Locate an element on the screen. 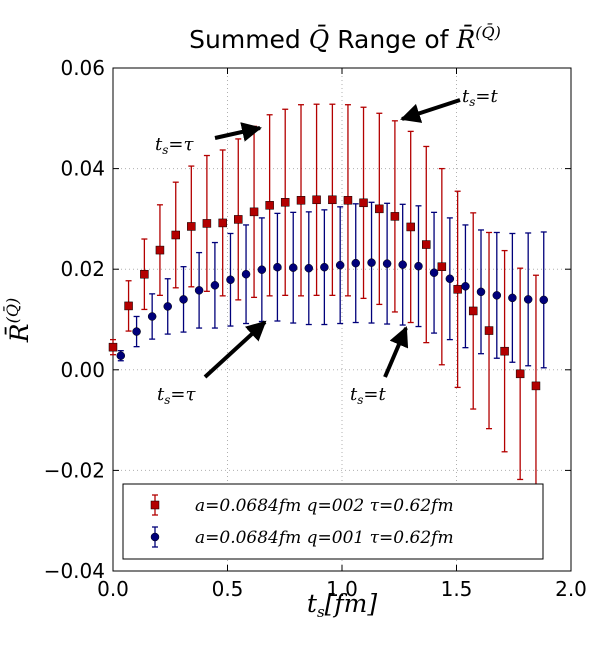 The height and width of the screenshot is (652, 598). x-tick-label: 1.5 is located at coordinates (457, 589).